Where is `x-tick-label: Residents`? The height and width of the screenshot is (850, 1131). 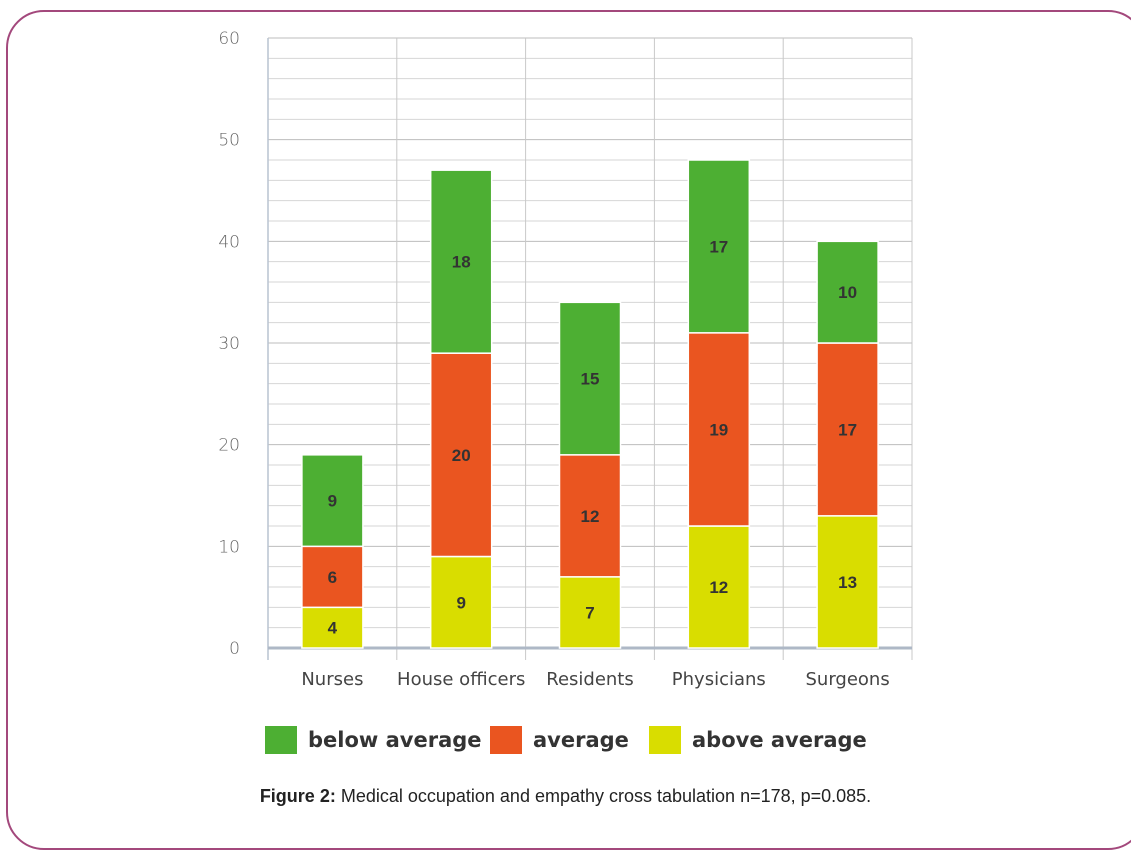 x-tick-label: Residents is located at coordinates (590, 679).